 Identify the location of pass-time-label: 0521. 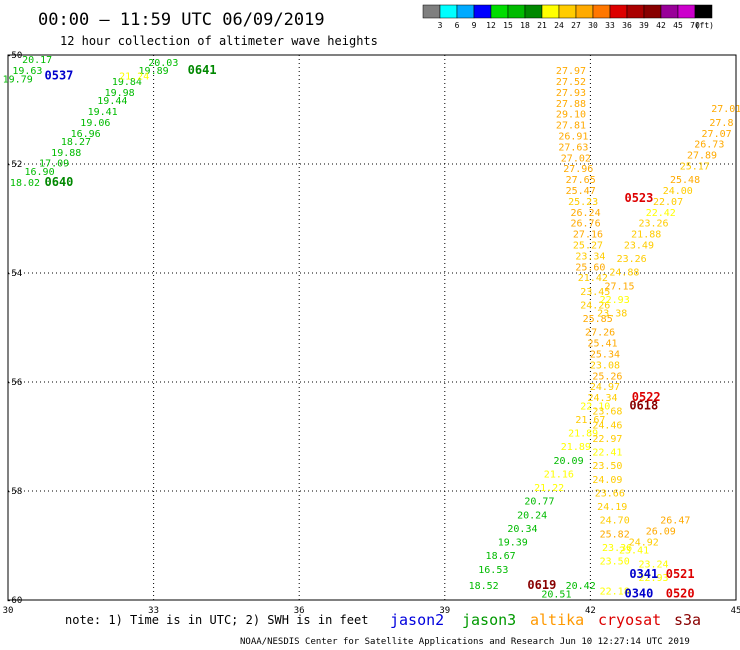
(680, 574).